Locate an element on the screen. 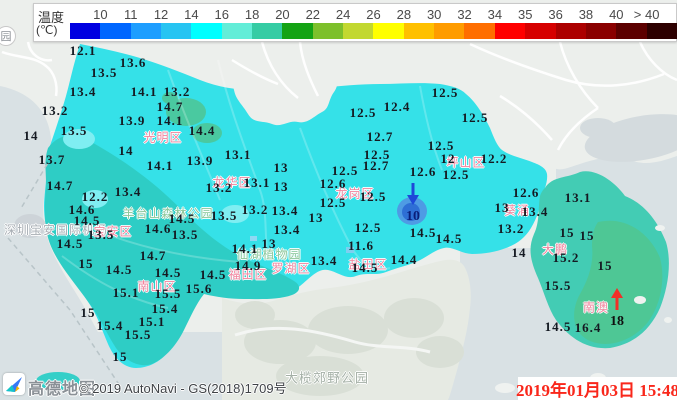 Image resolution: width=677 pixels, height=400 pixels. district-label-龙岗区: 龙岗区 is located at coordinates (355, 193).